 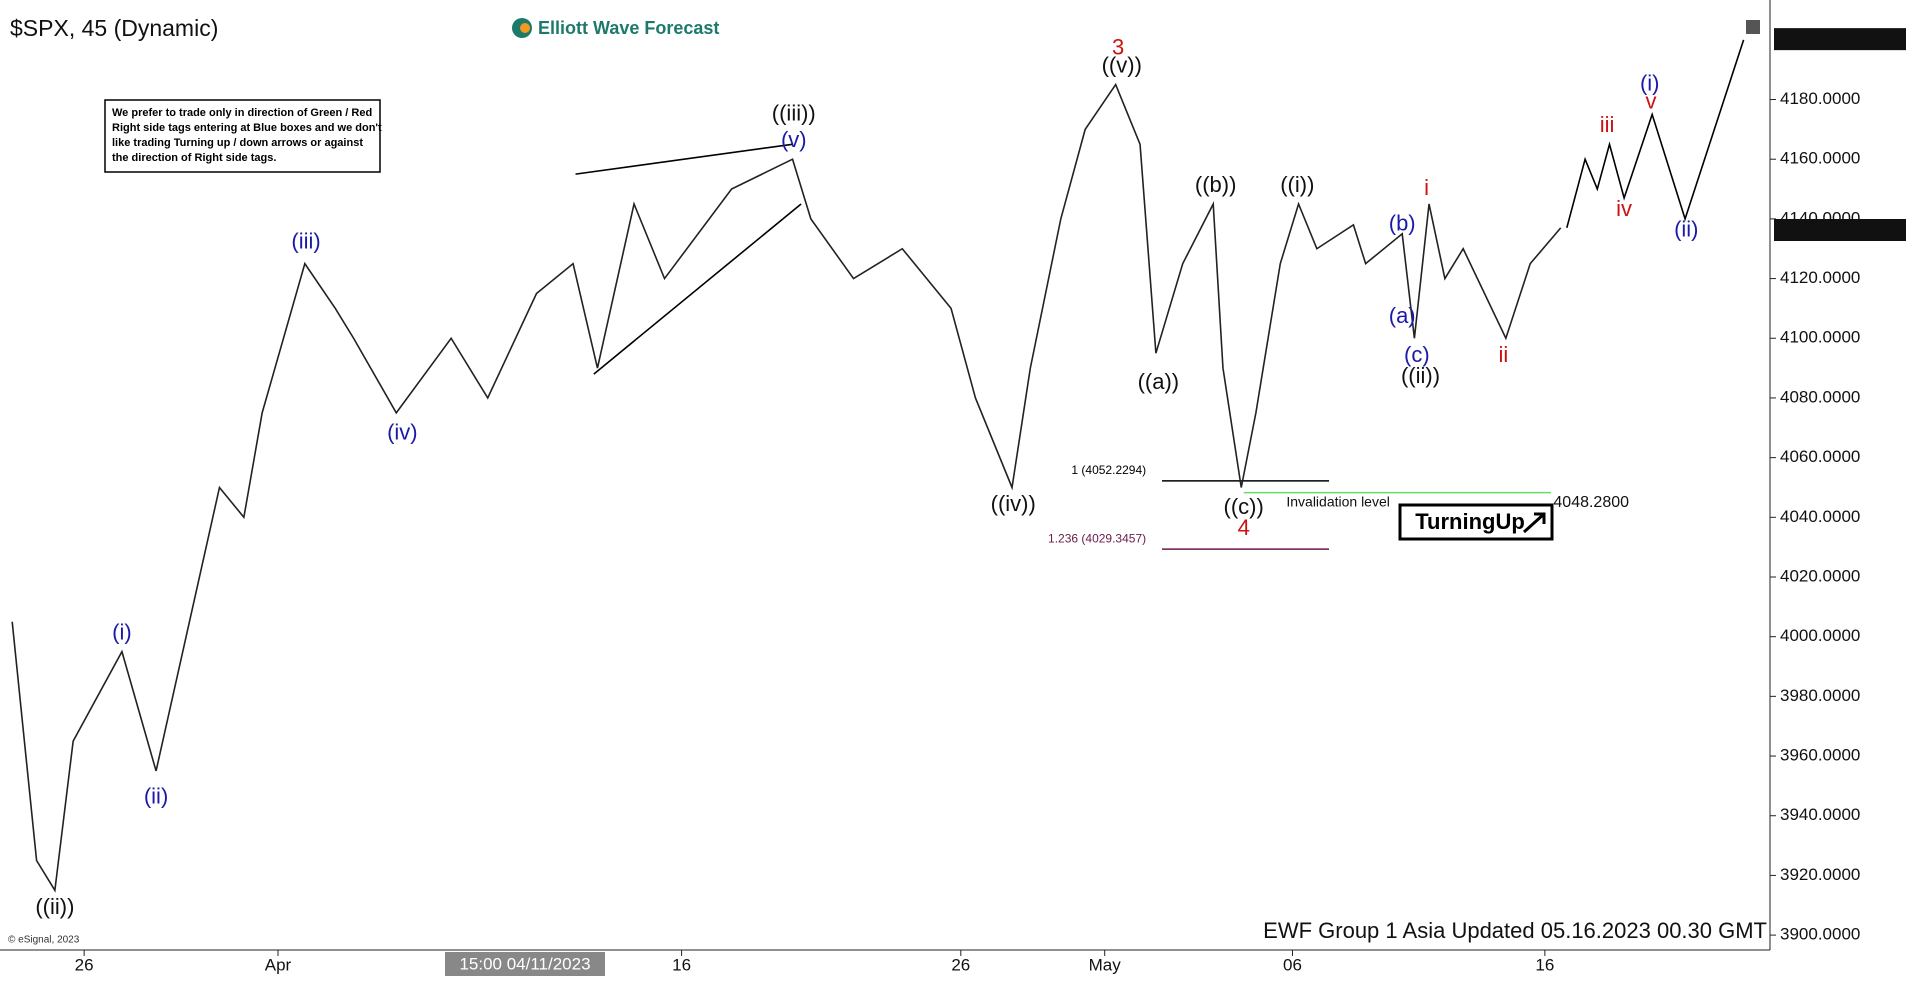 I want to click on disclaimer-box, so click(x=242, y=136).